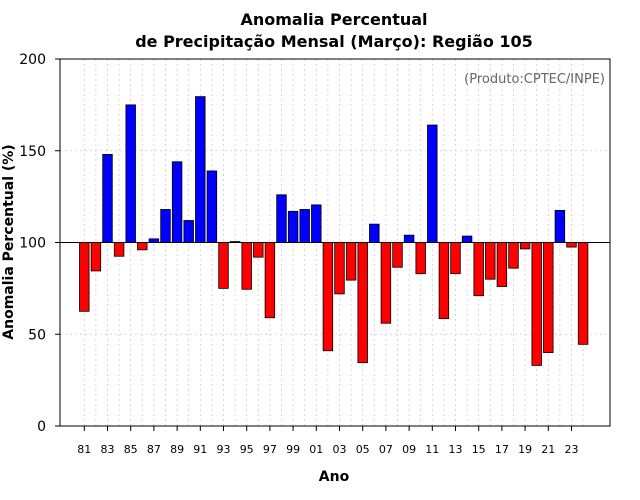  Describe the element at coordinates (444, 281) in the screenshot. I see `bar-2012` at that location.